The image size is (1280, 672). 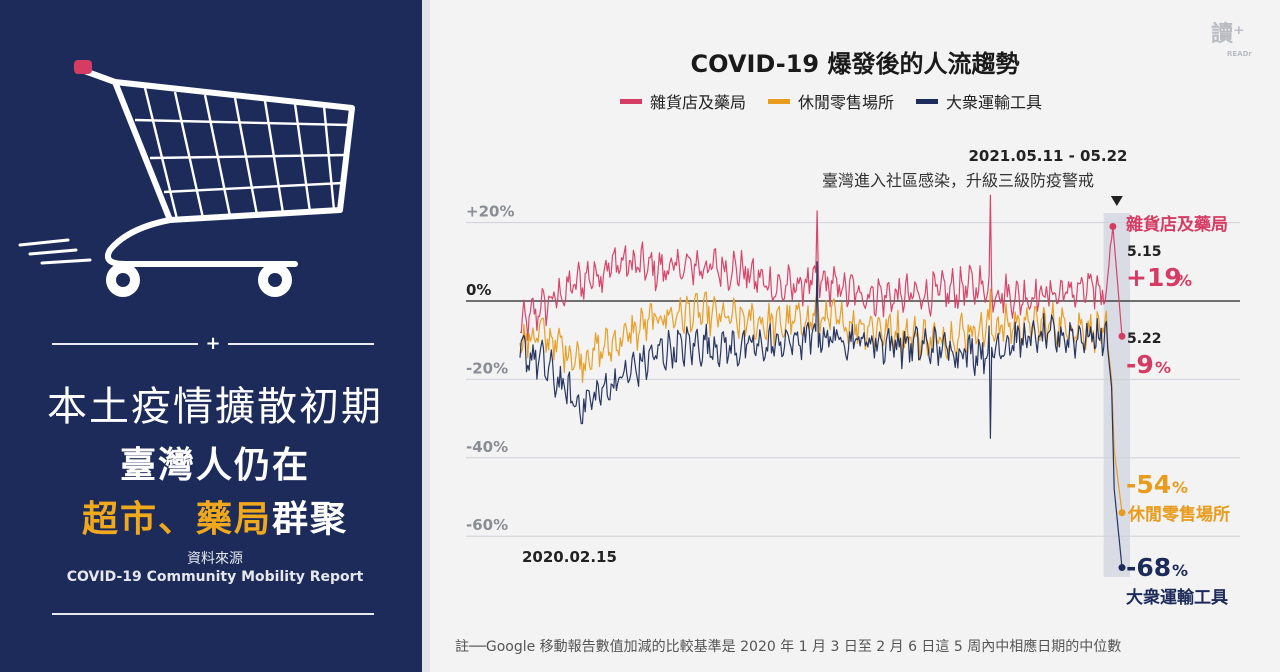 What do you see at coordinates (821, 267) in the screenshot?
I see `series-line-grocery` at bounding box center [821, 267].